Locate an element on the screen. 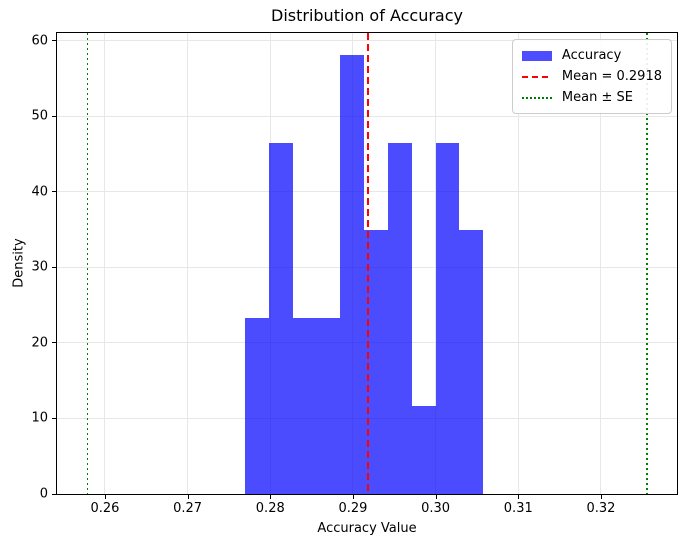 Image resolution: width=686 pixels, height=547 pixels. y-tick-label: 10 is located at coordinates (39, 418).